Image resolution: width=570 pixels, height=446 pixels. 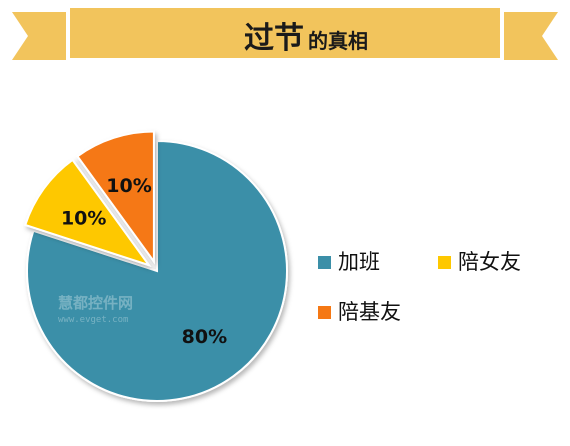 What do you see at coordinates (489, 262) in the screenshot?
I see `legend-label: 陪女友` at bounding box center [489, 262].